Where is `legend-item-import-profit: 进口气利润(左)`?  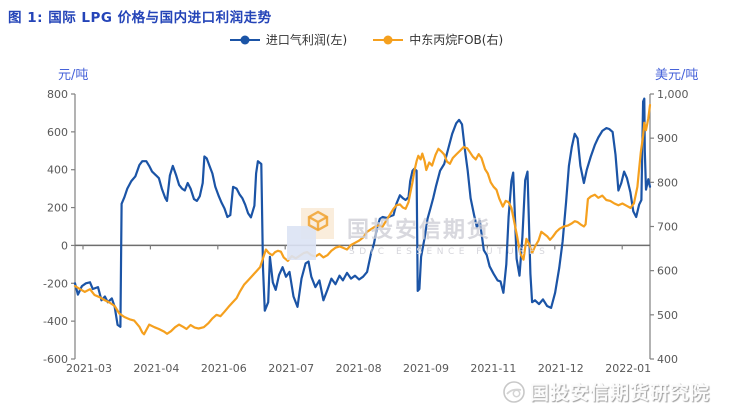
legend-item-import-profit: 进口气利润(左) is located at coordinates (288, 39).